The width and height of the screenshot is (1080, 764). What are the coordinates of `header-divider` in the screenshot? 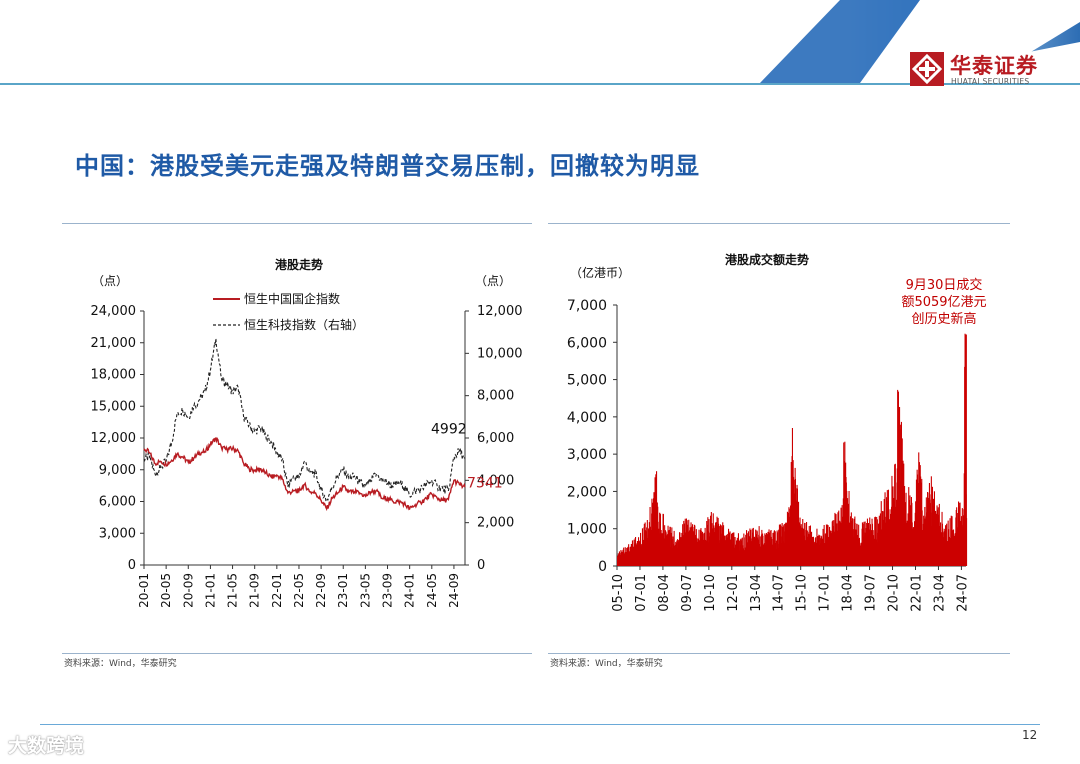 It's located at (540, 84).